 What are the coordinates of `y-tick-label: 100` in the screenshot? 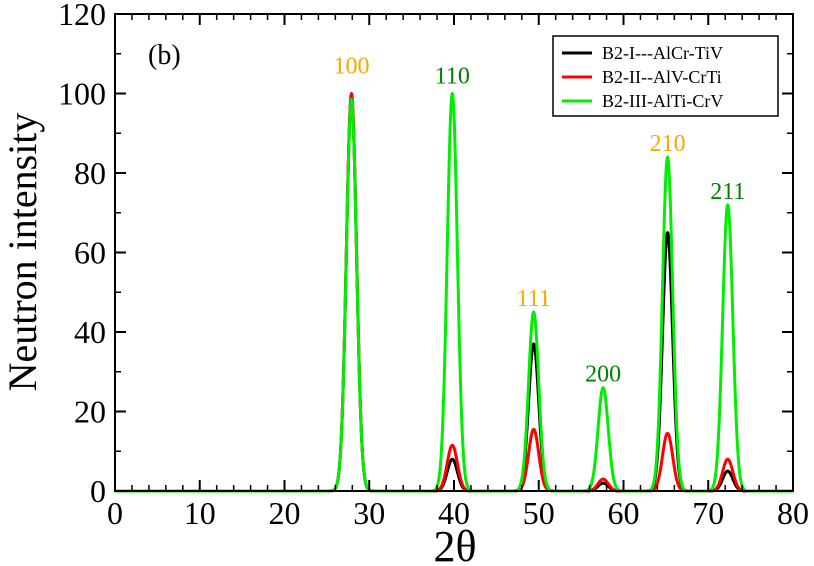 It's located at (82, 94).